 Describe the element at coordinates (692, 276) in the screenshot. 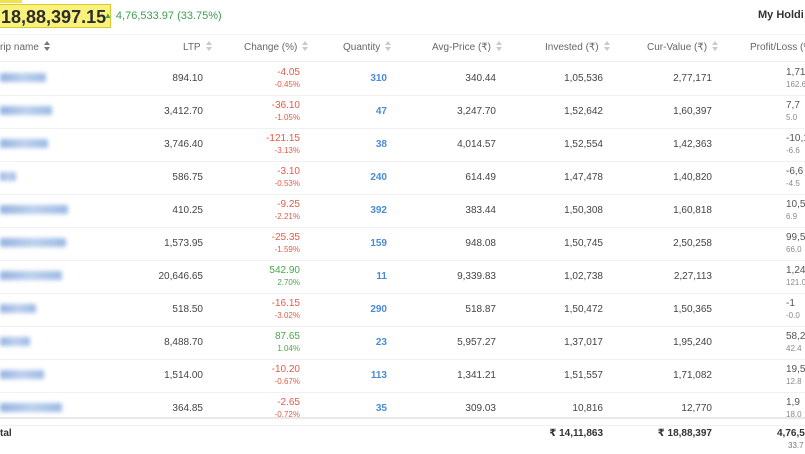

I see `cur-value-value: 2,27,113` at that location.